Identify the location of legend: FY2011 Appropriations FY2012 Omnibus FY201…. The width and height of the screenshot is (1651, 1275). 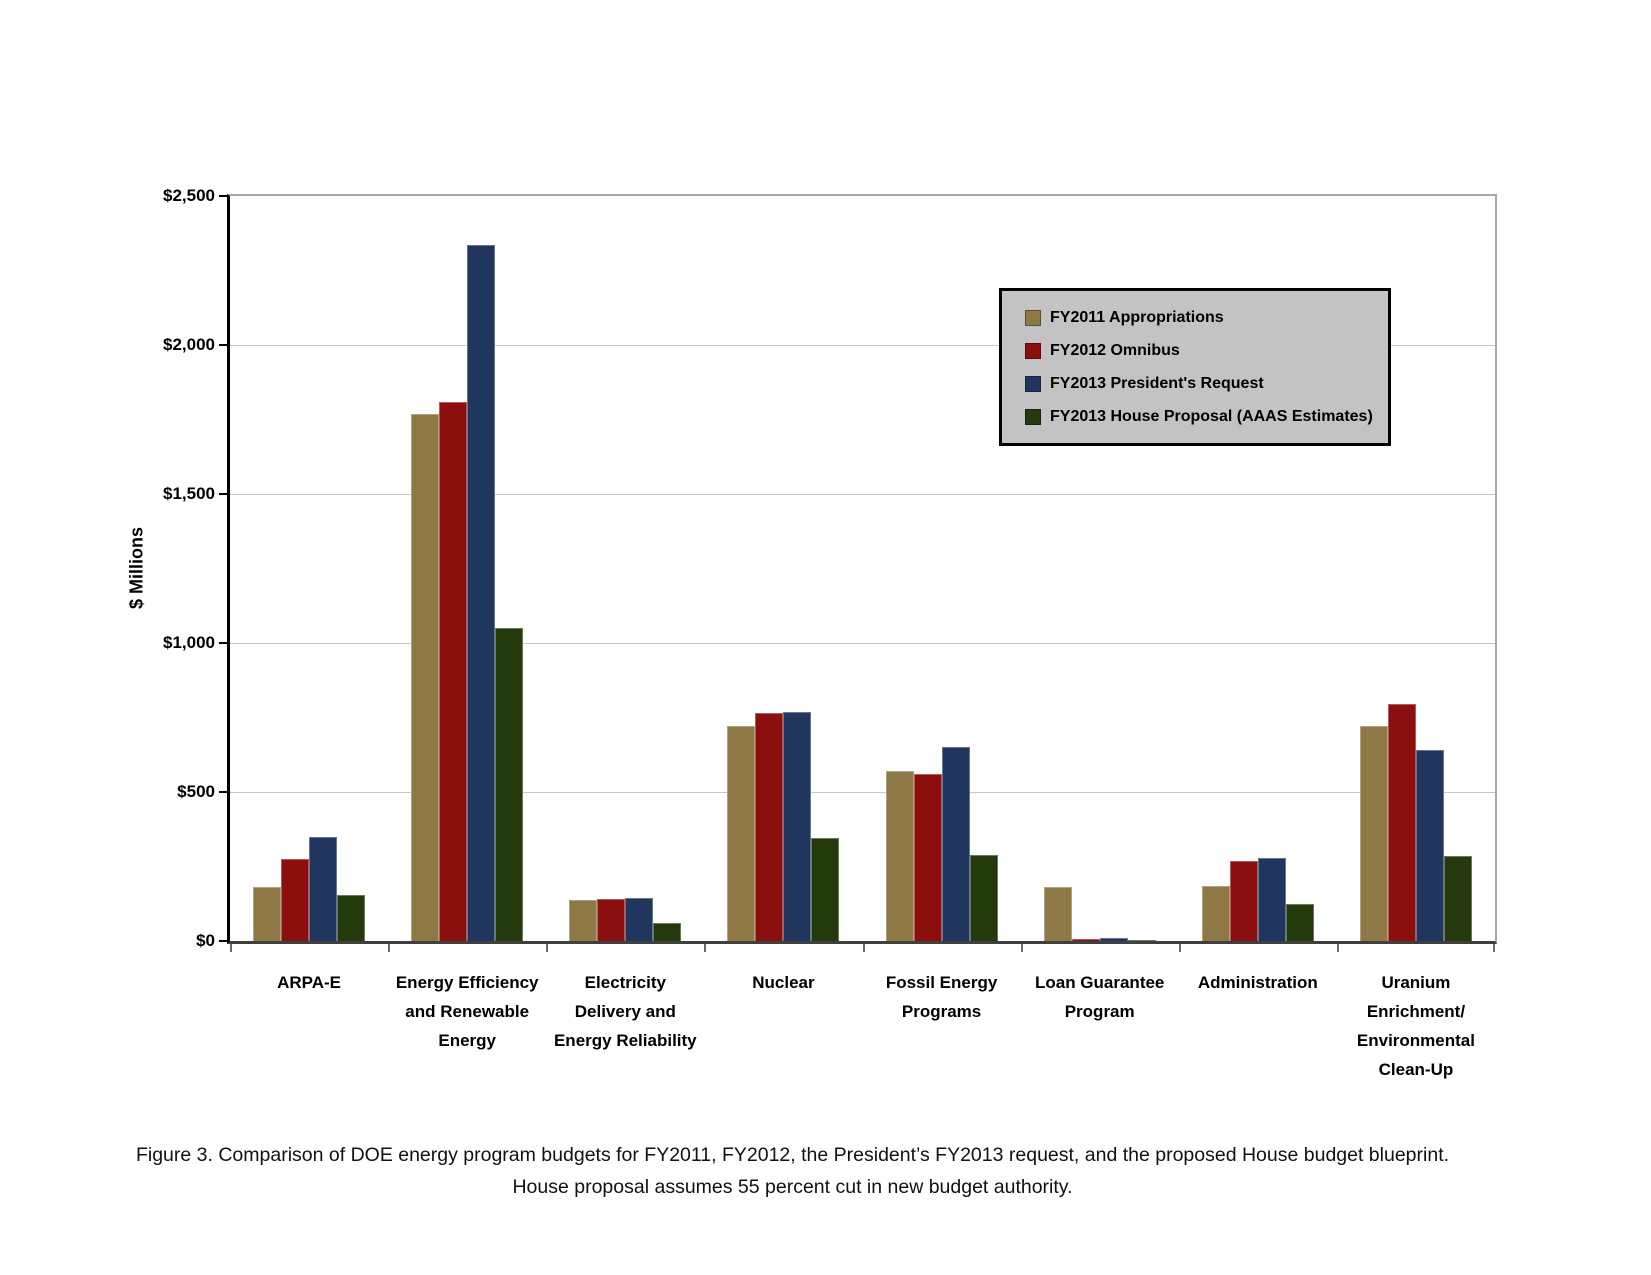
(1195, 367).